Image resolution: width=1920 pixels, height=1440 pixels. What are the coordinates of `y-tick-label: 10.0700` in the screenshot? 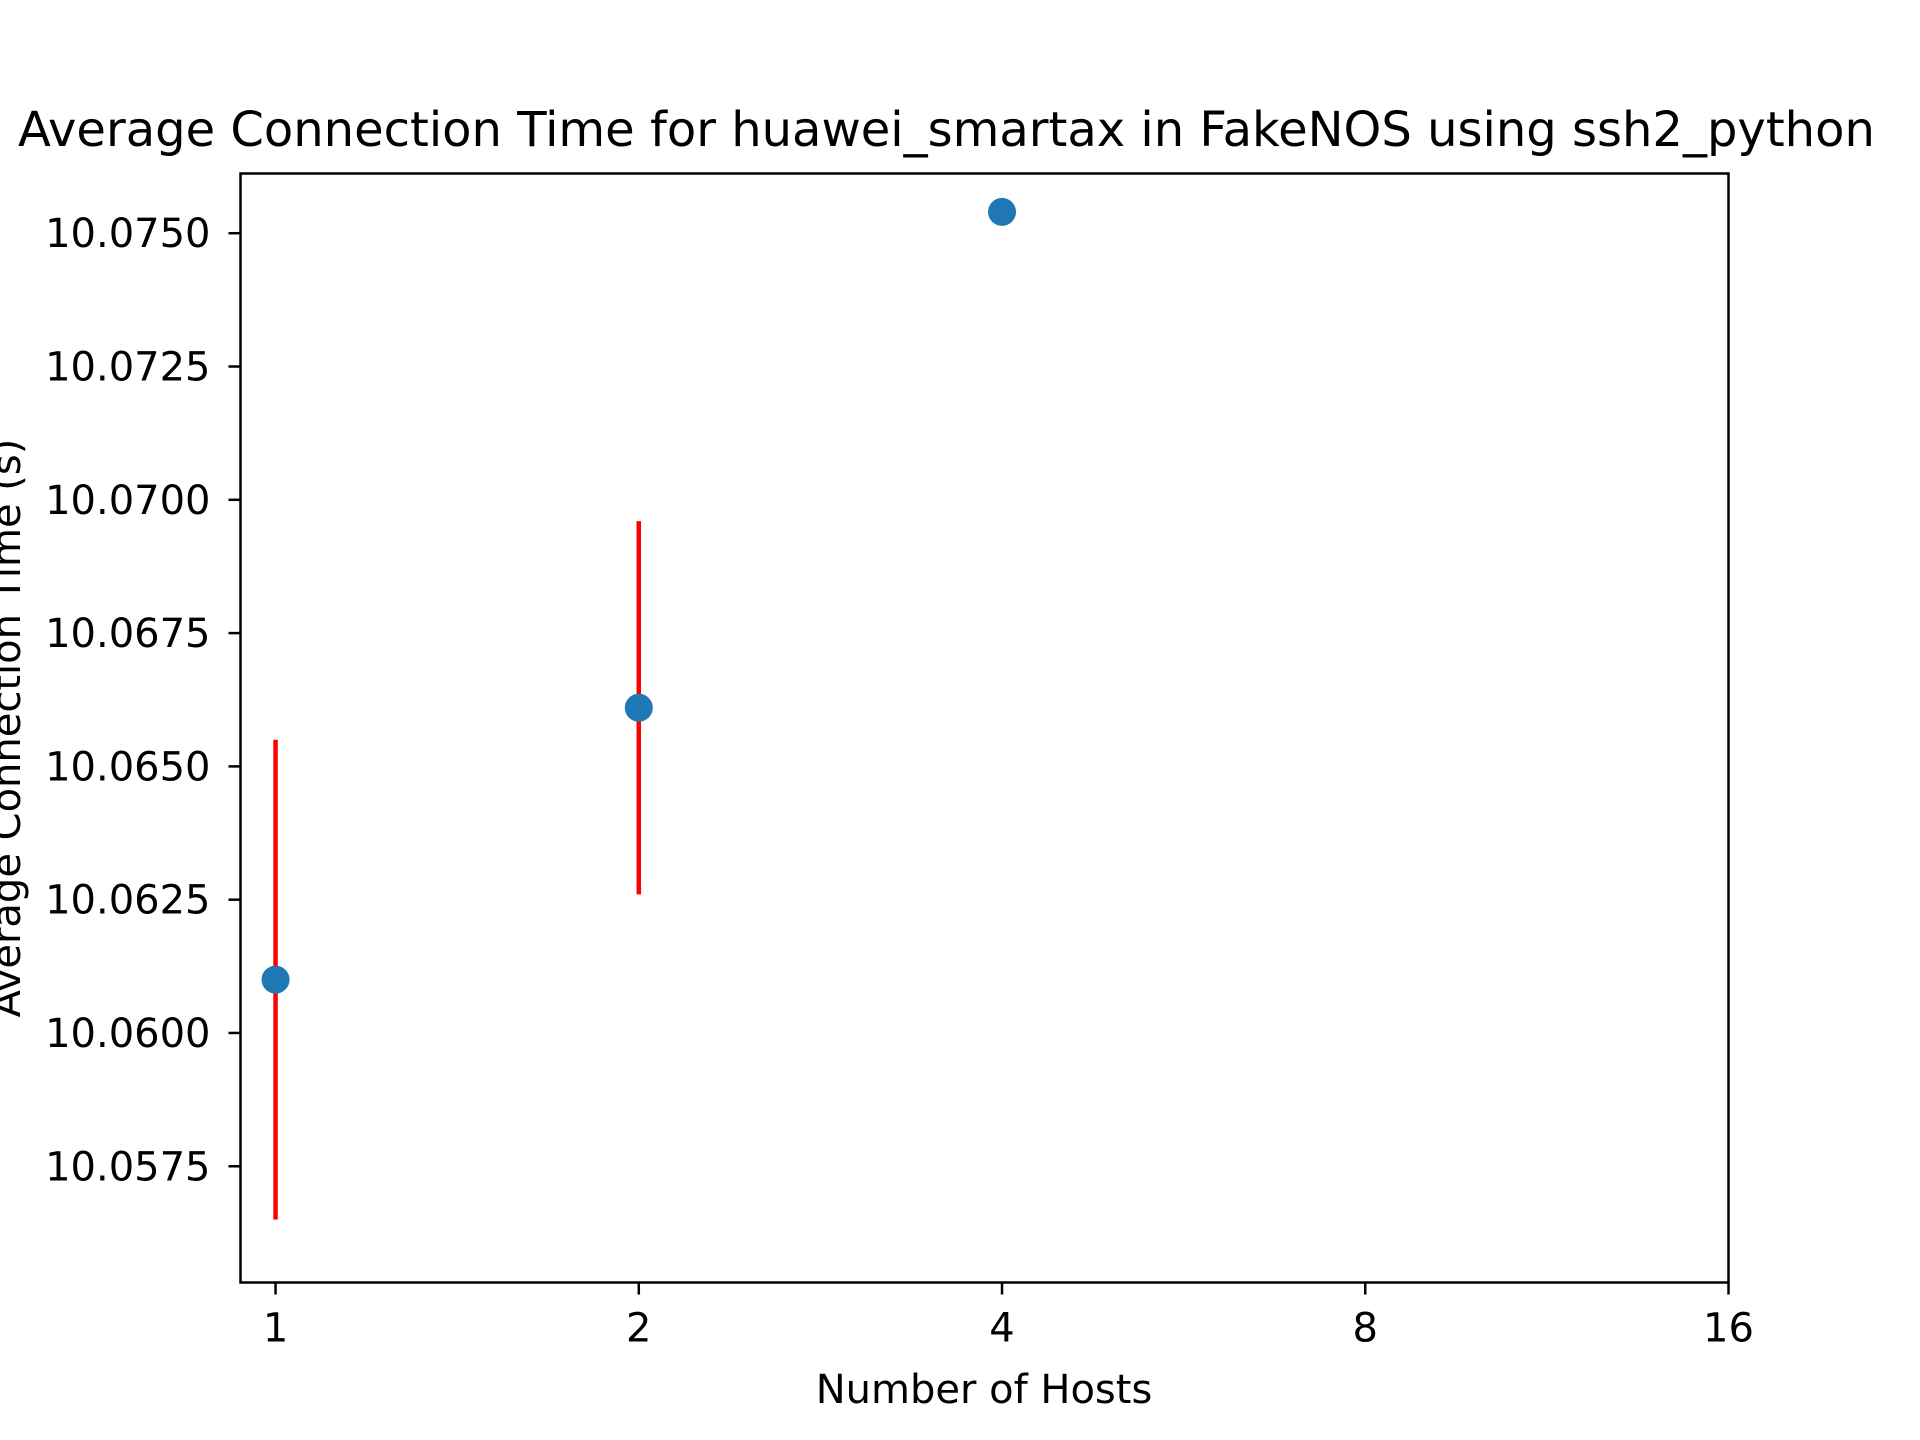 It's located at (127, 501).